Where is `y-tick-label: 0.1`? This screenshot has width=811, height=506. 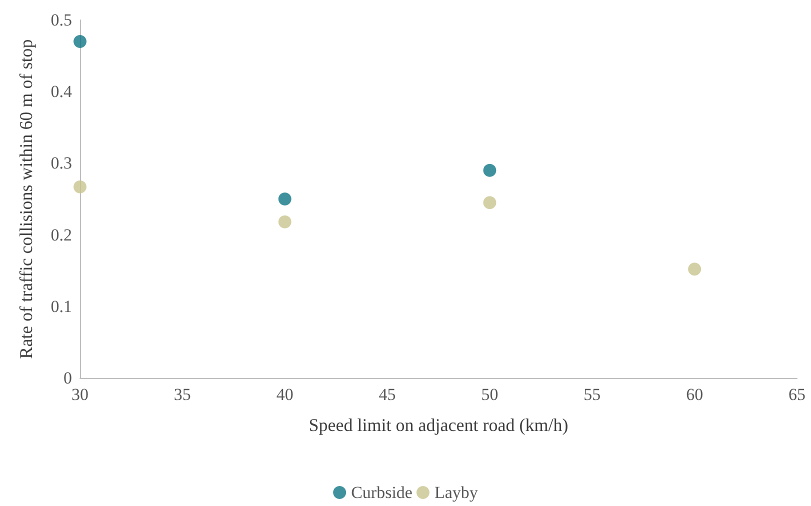
y-tick-label: 0.1 is located at coordinates (61, 306).